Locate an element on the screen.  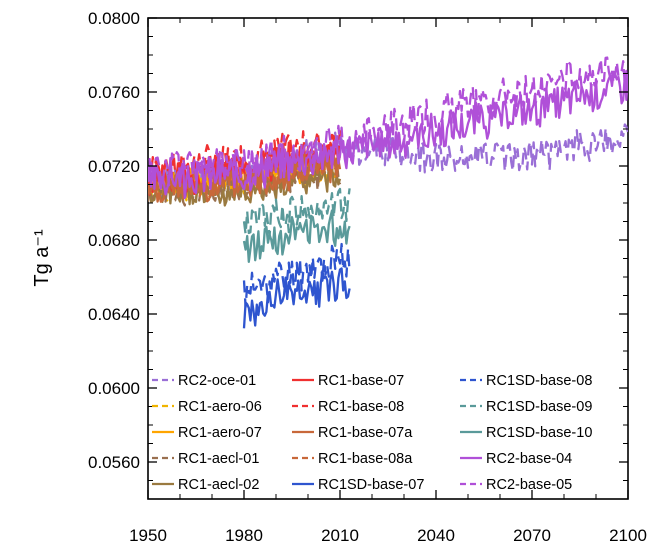
x-tick-label: 2010 is located at coordinates (340, 535).